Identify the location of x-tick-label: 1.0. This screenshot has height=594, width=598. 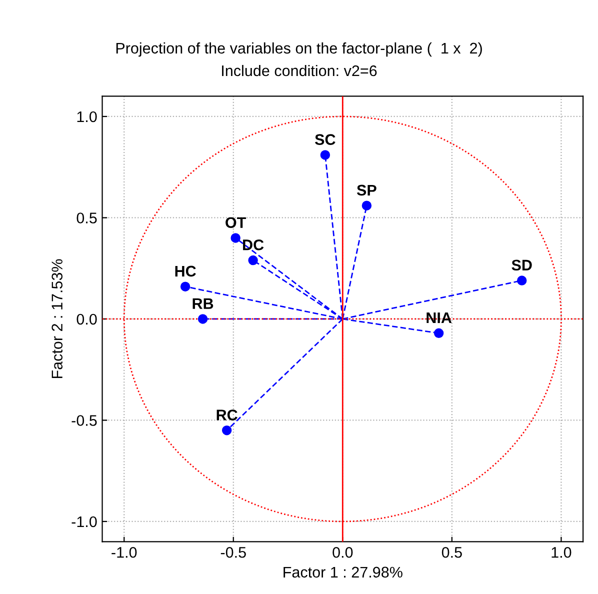
(562, 552).